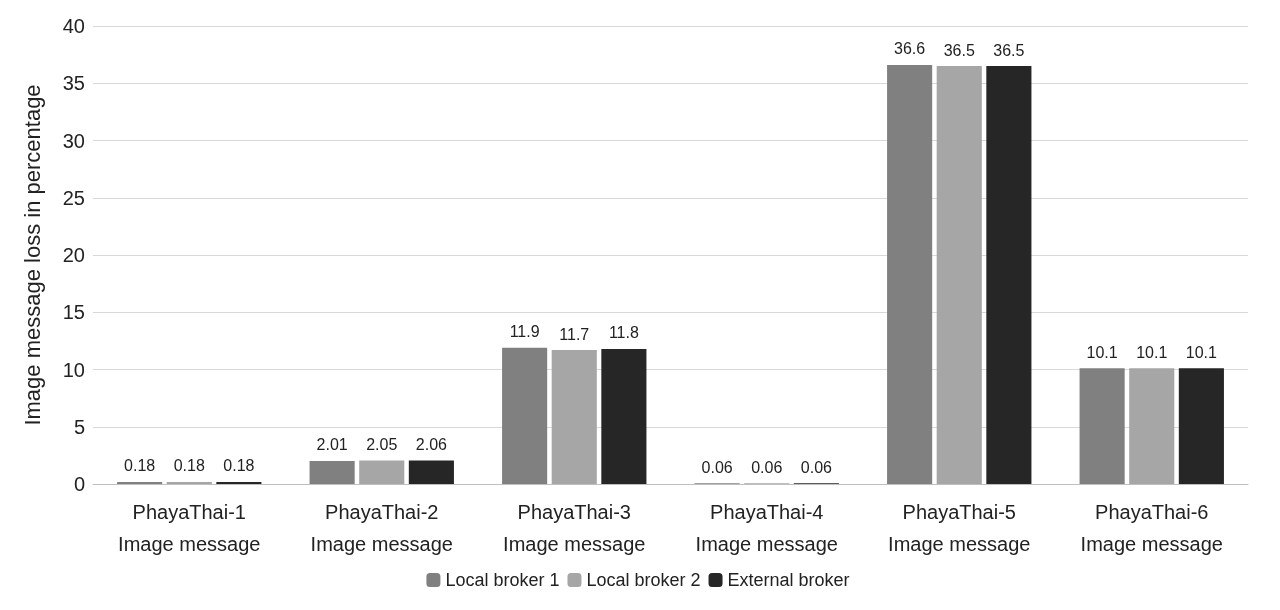 This screenshot has height=610, width=1280. What do you see at coordinates (332, 445) in the screenshot?
I see `data-label: 2.01` at bounding box center [332, 445].